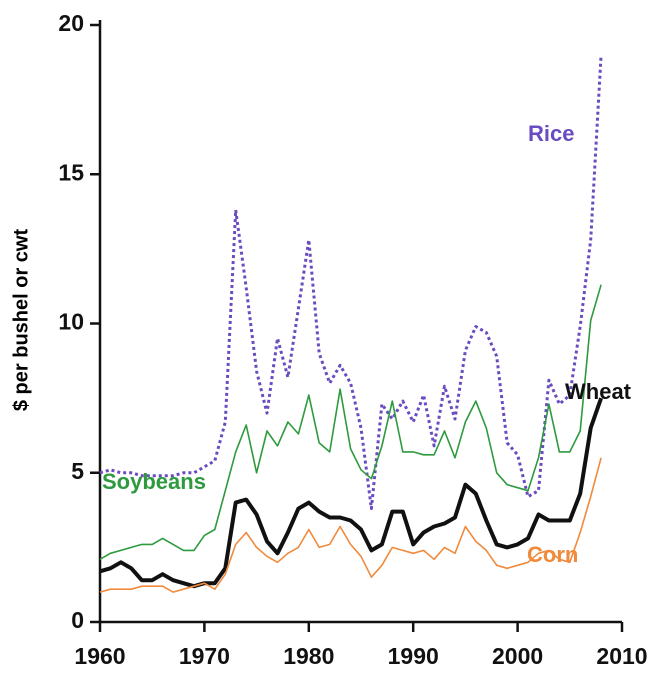  I want to click on series-label: Wheat, so click(598, 391).